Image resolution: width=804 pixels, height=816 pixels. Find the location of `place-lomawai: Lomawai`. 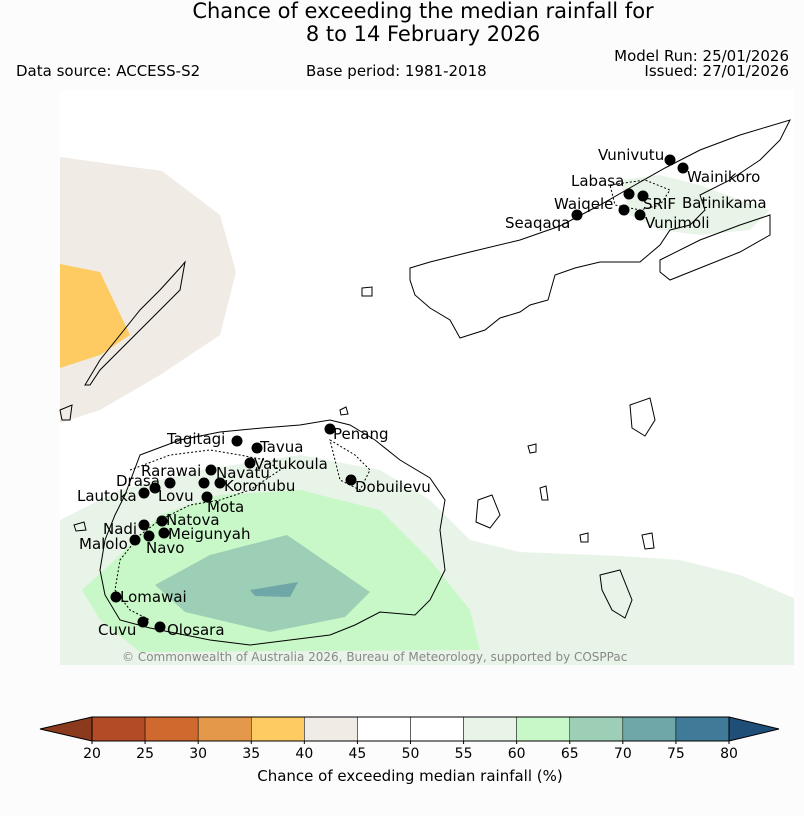

place-lomawai: Lomawai is located at coordinates (148, 597).